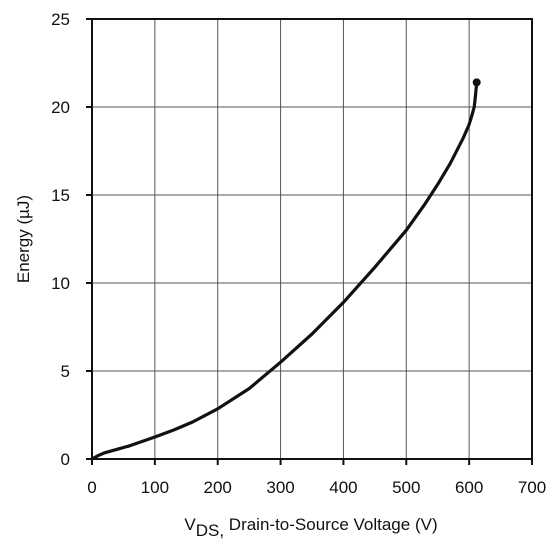 This screenshot has height=557, width=552. I want to click on x-tick-label: 700, so click(532, 487).